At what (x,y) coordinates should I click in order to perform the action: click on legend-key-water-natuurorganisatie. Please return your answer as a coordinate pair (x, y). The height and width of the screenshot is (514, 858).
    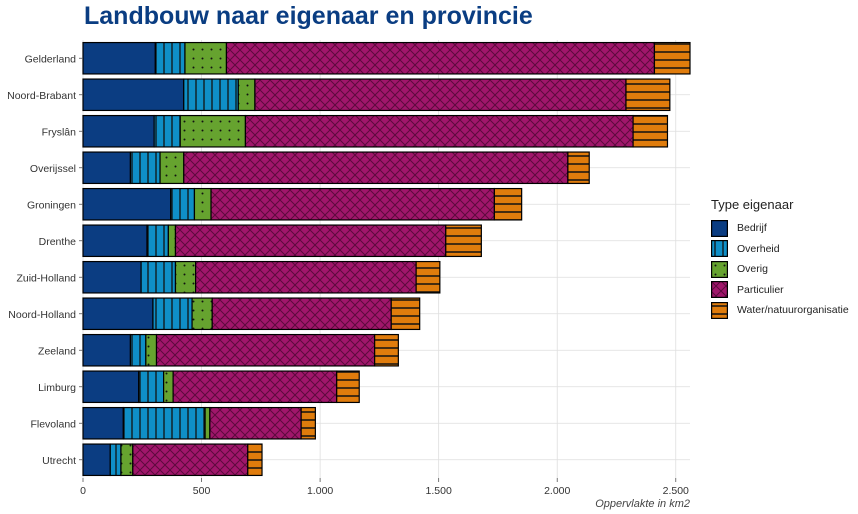
    Looking at the image, I should click on (719, 310).